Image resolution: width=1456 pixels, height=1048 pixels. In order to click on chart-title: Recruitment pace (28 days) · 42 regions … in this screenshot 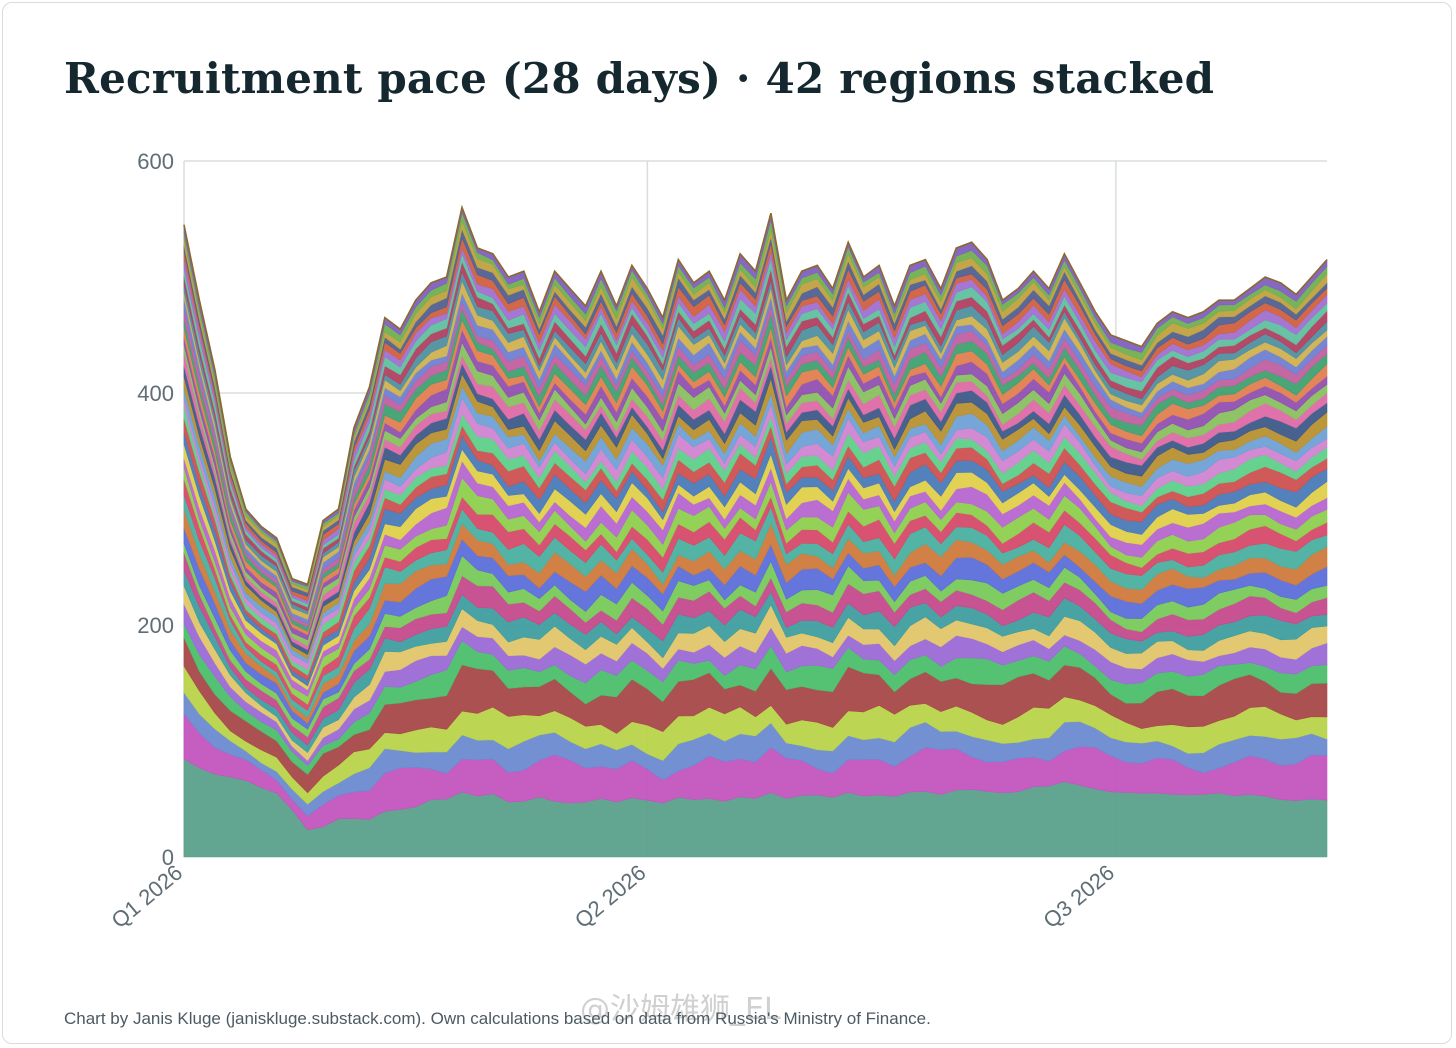, I will do `click(639, 78)`.